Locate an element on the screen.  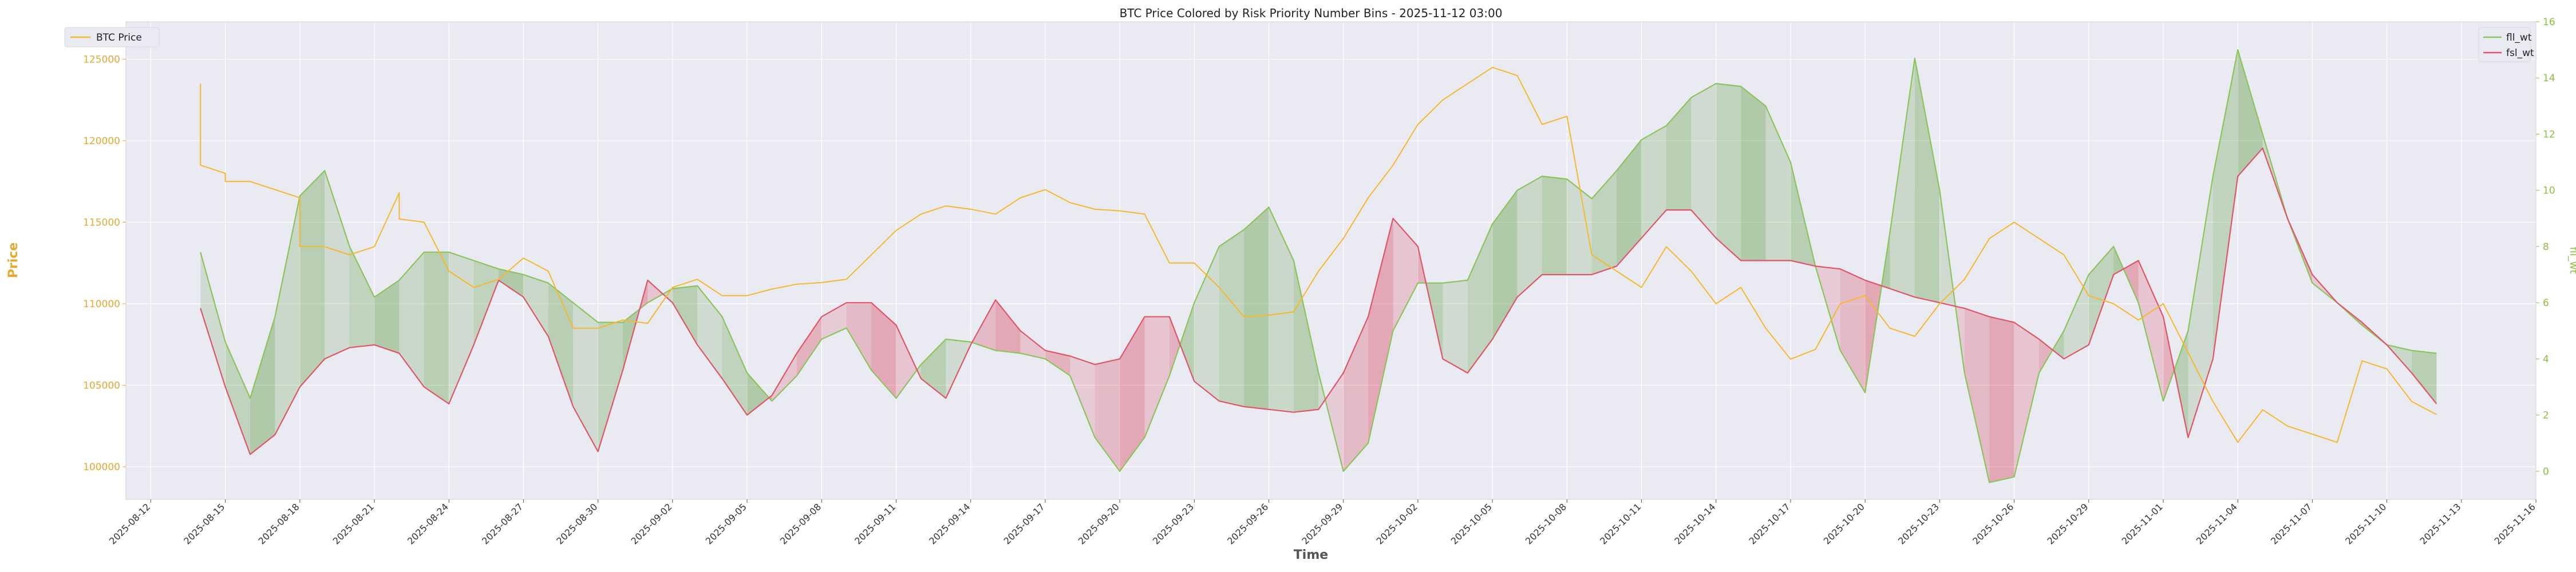
x-tick-label: 2025-10-29 is located at coordinates (2067, 523).